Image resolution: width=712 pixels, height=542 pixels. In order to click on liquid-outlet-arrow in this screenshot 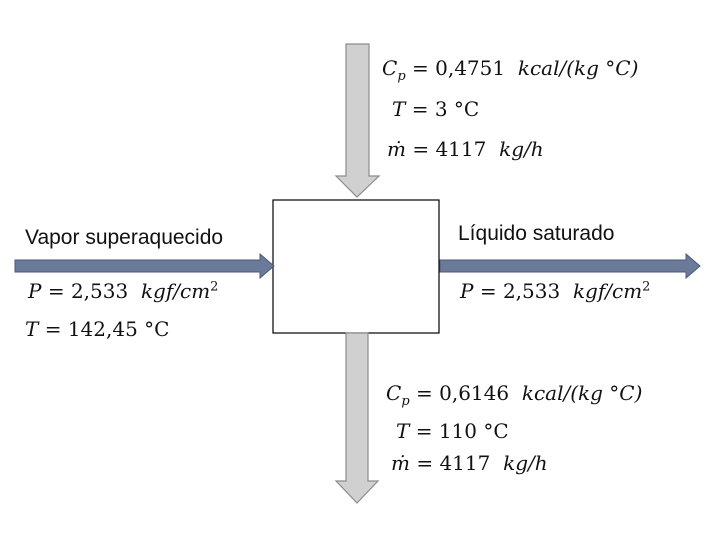, I will do `click(570, 266)`.